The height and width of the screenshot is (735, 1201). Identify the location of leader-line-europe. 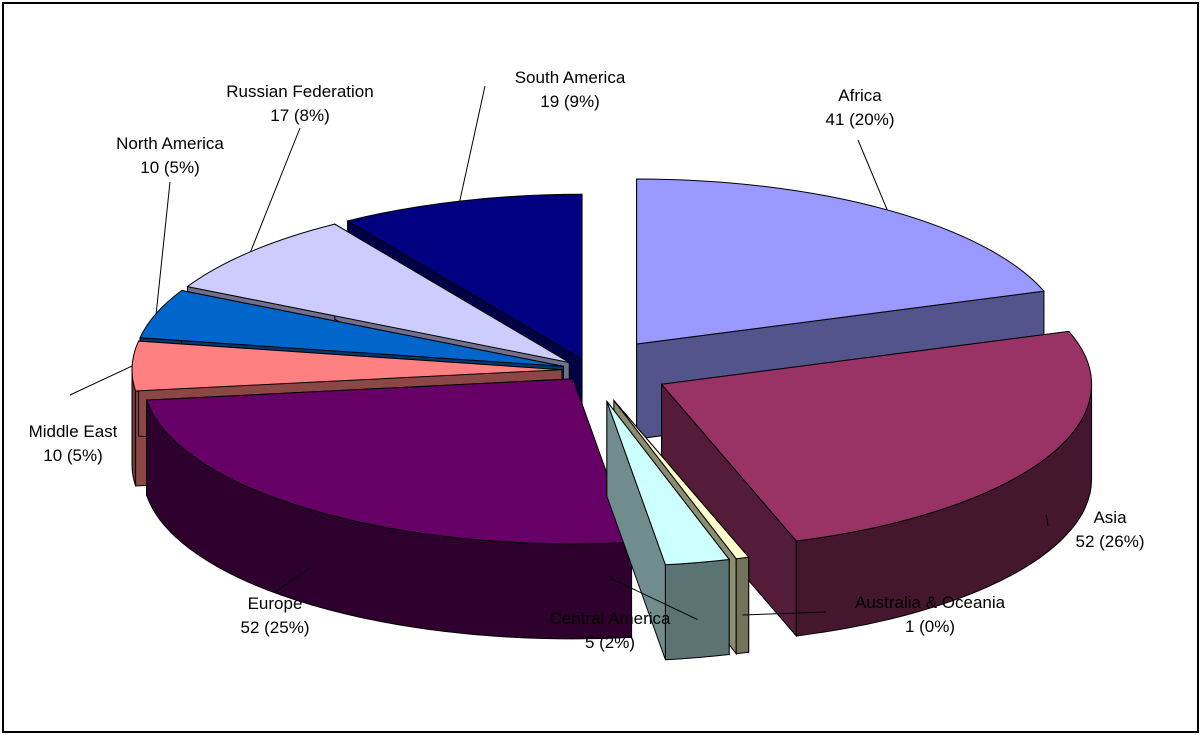
(293, 579).